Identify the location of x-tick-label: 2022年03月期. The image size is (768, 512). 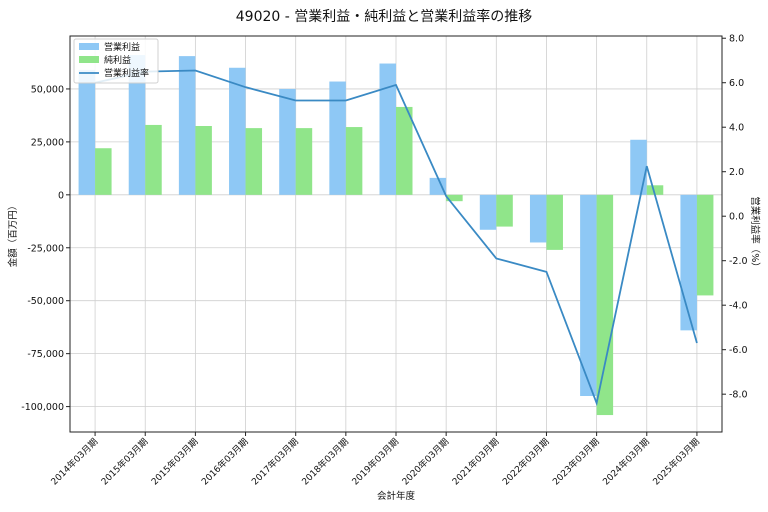
(526, 462).